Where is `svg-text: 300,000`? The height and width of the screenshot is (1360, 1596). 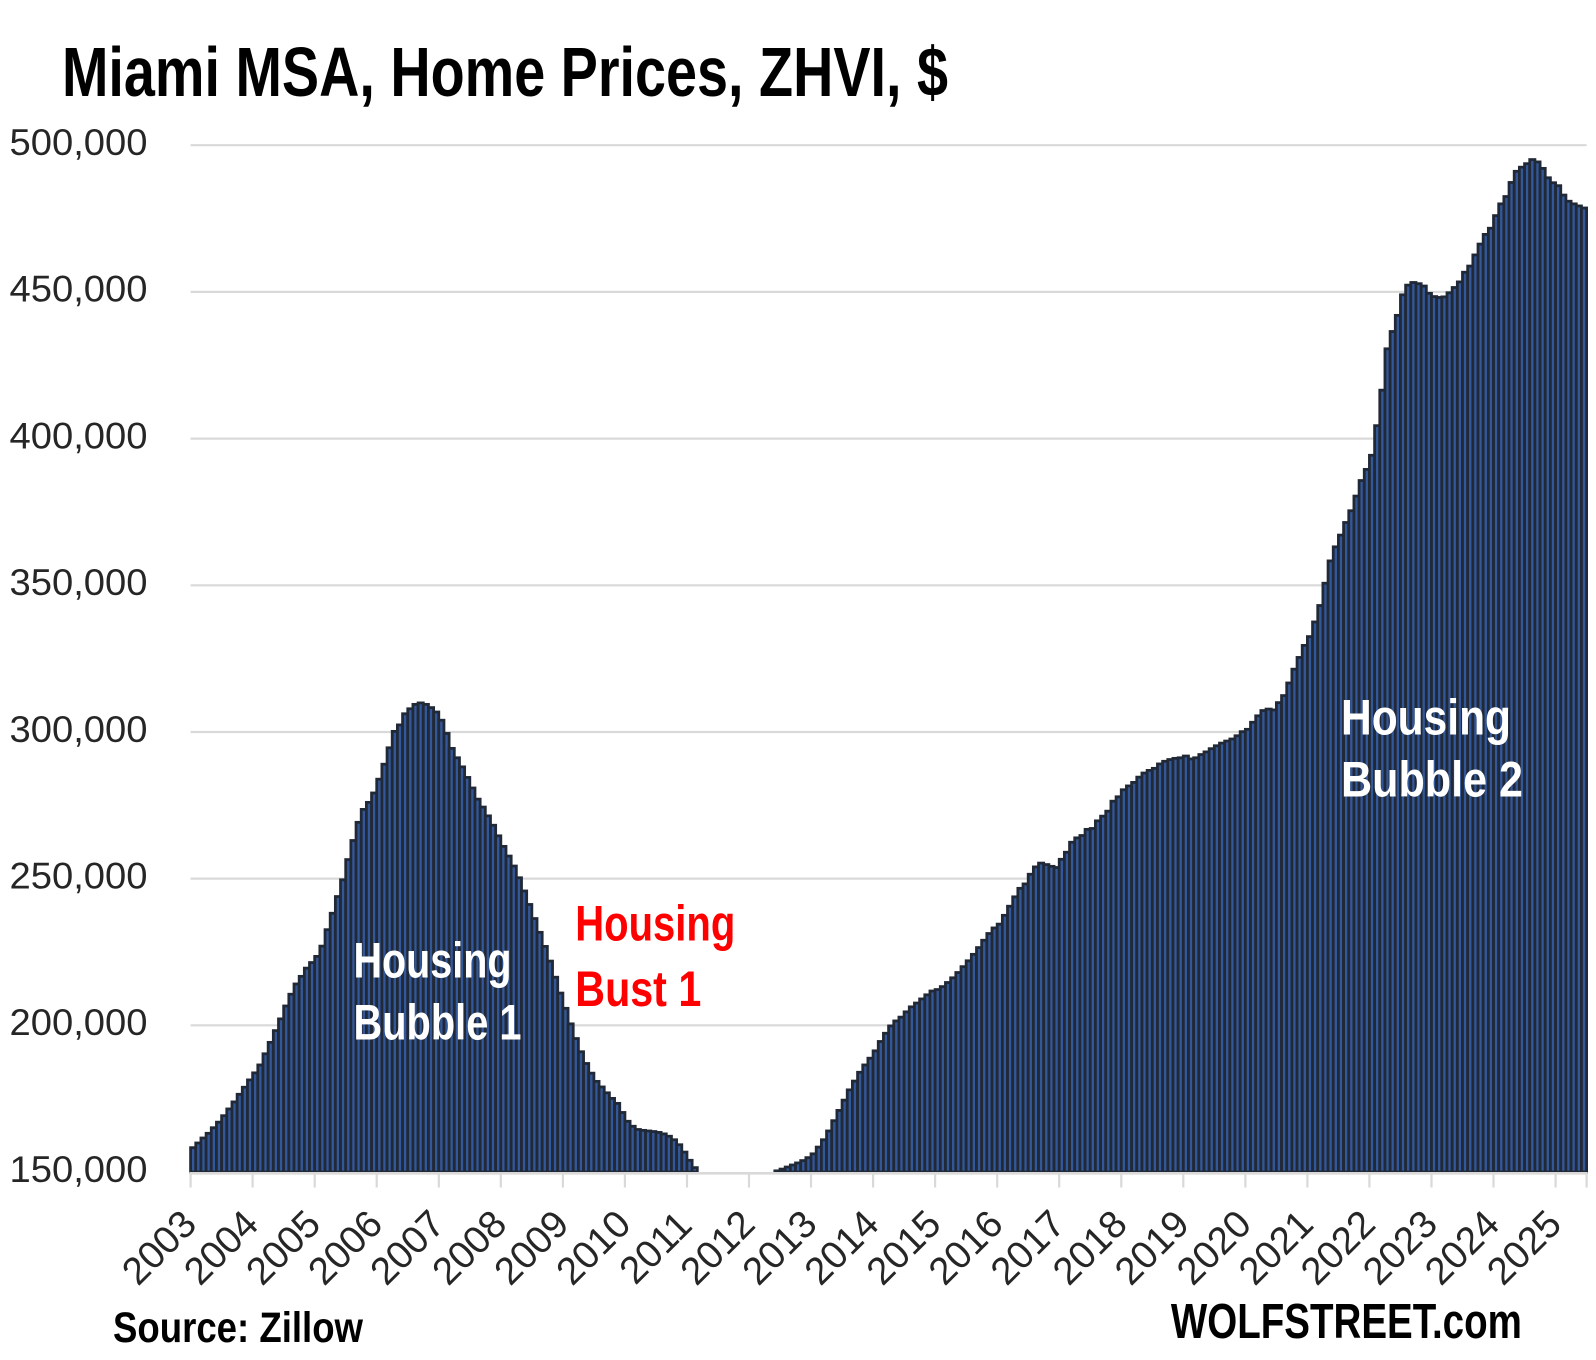 svg-text: 300,000 is located at coordinates (79, 729).